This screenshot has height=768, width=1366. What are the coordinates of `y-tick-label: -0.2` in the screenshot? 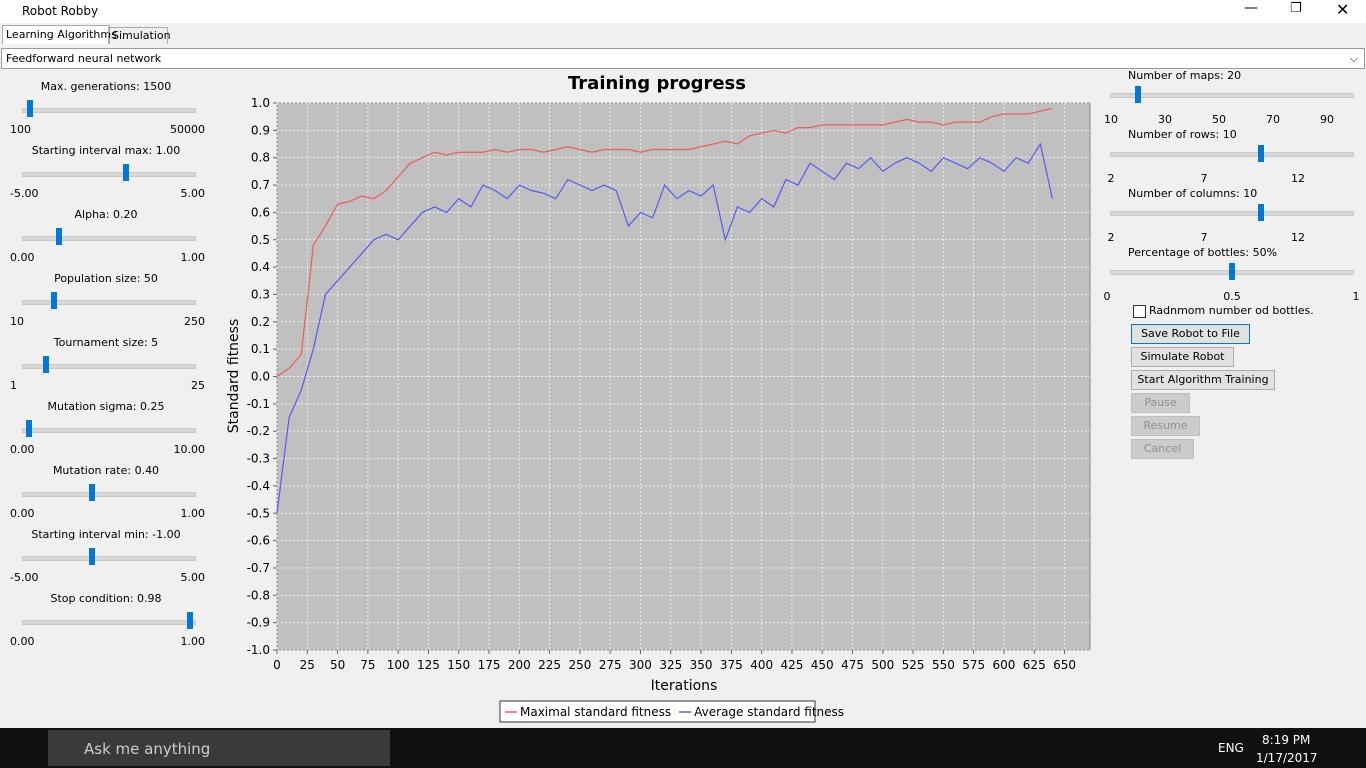 It's located at (258, 431).